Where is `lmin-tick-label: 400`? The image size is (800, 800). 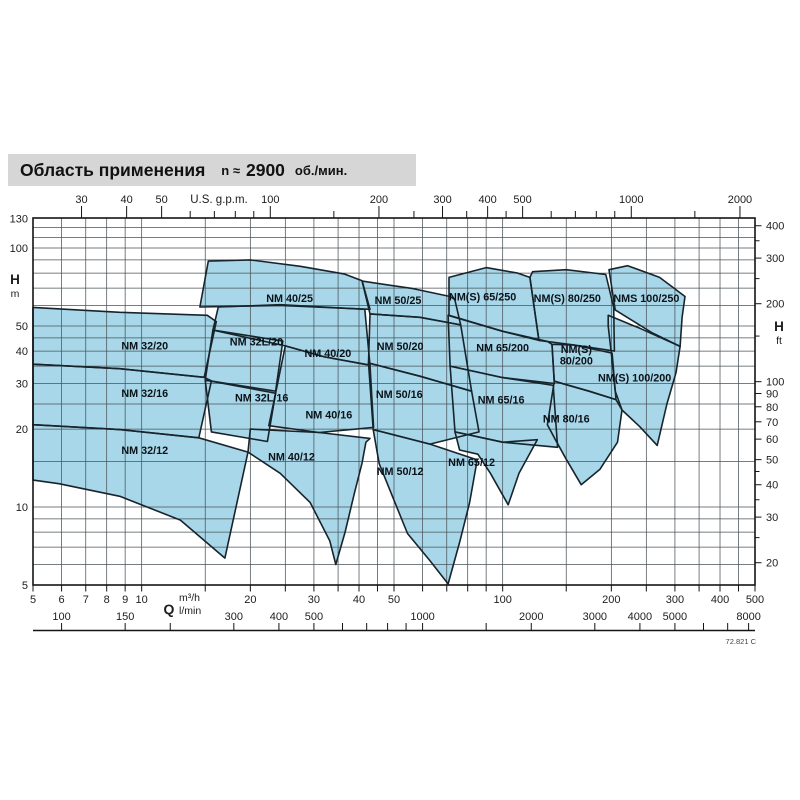
lmin-tick-label: 400 is located at coordinates (279, 617).